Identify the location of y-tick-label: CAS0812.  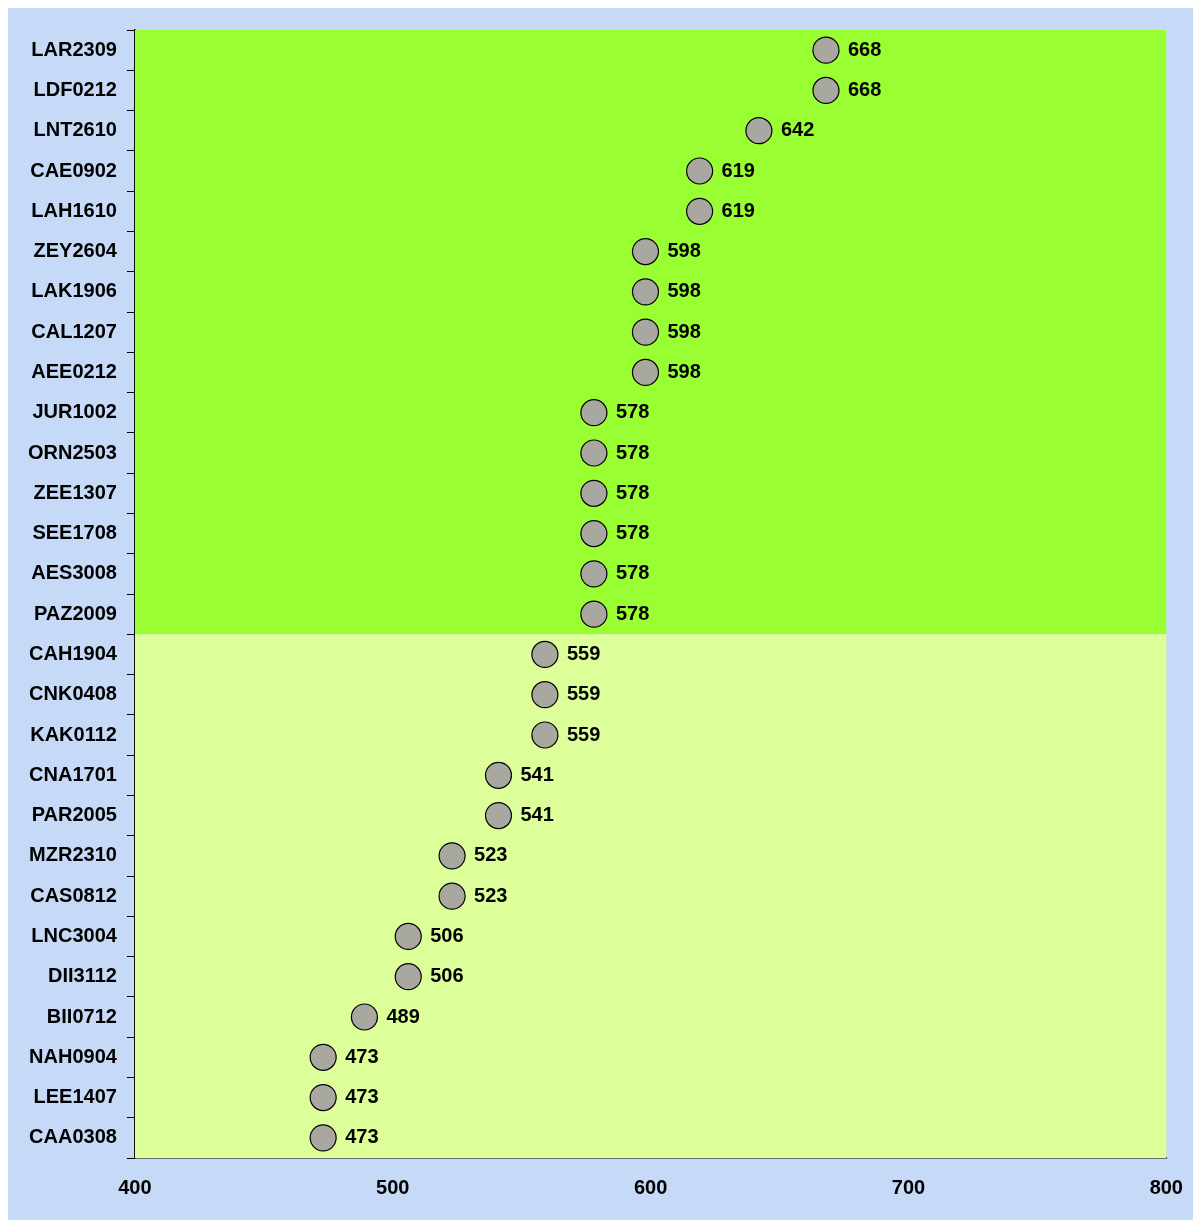
(73, 894).